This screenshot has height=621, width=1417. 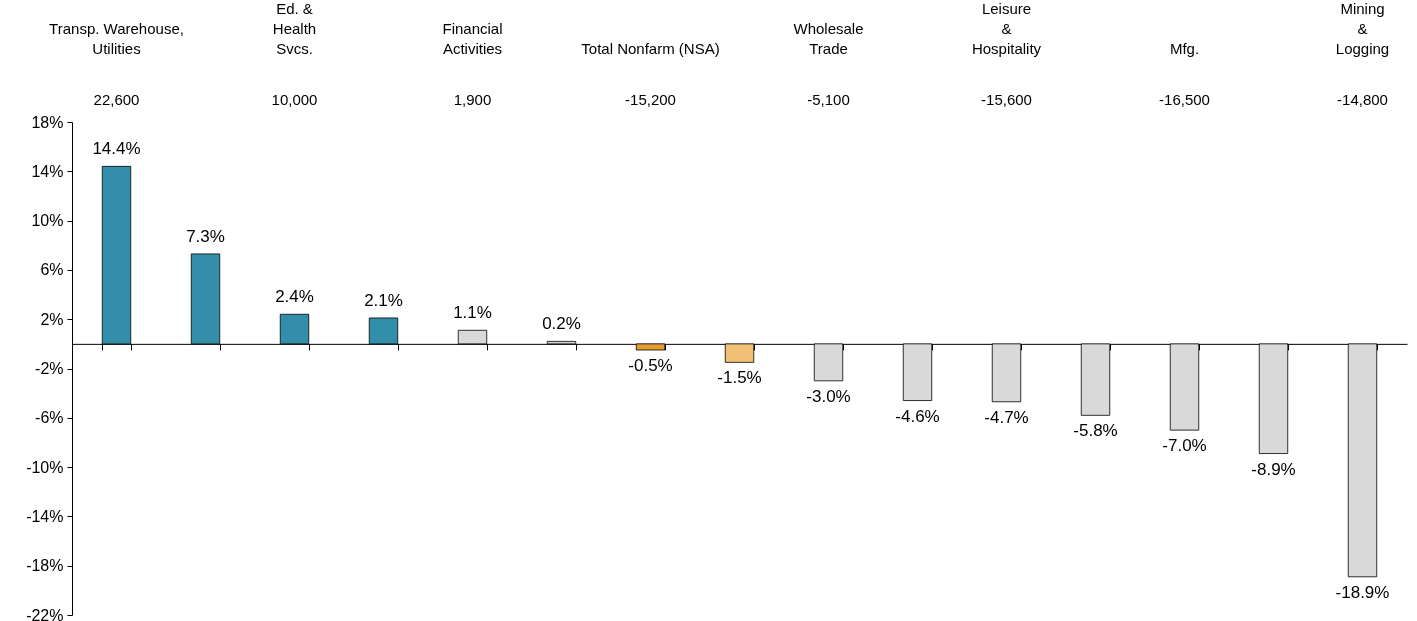 I want to click on data-label: 2.1%, so click(x=383, y=300).